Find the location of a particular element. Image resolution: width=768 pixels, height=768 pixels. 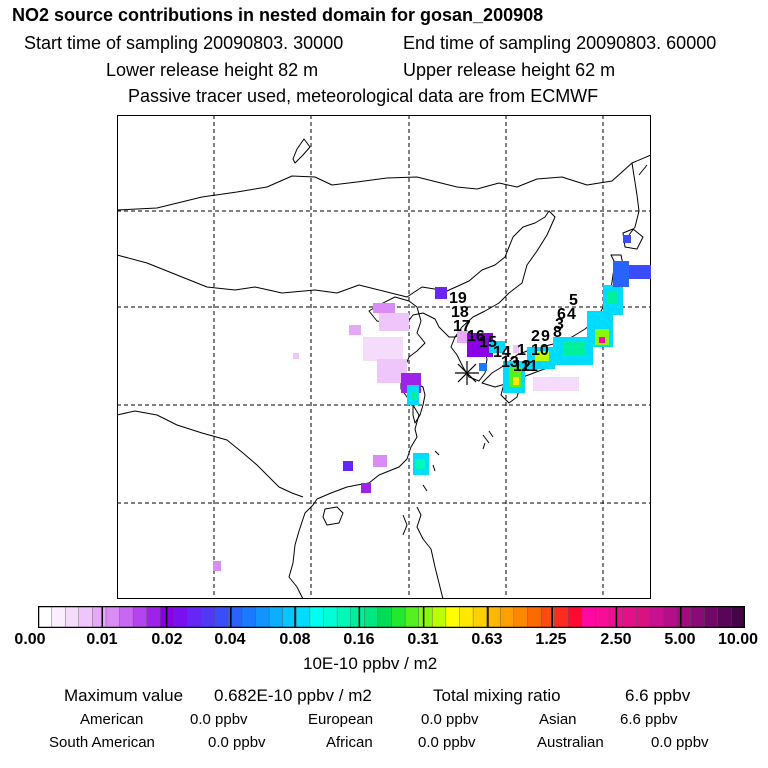

colorbar-tick-label: 2.50 is located at coordinates (616, 639).